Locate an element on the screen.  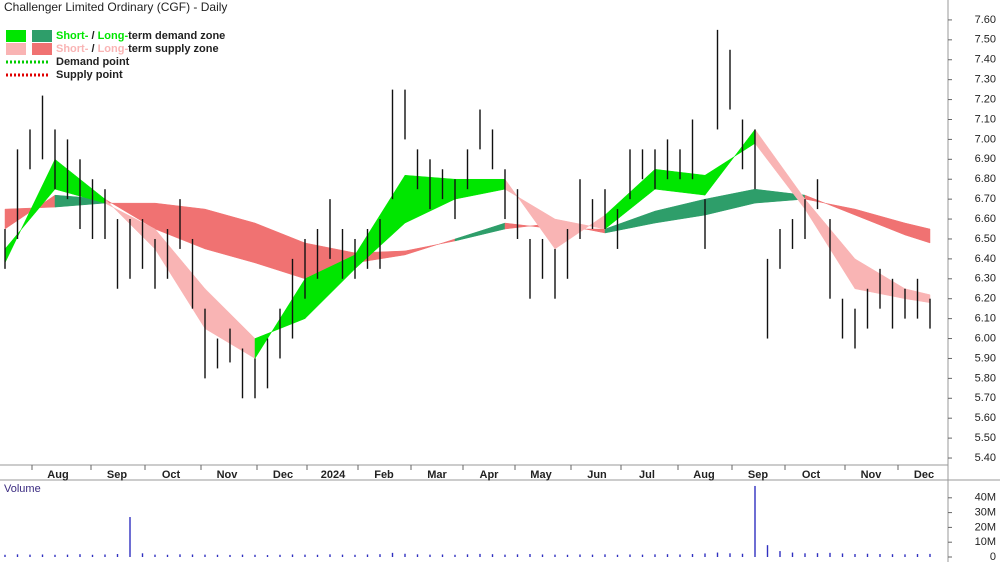
legend-label-part: Supply point is located at coordinates (89, 75).